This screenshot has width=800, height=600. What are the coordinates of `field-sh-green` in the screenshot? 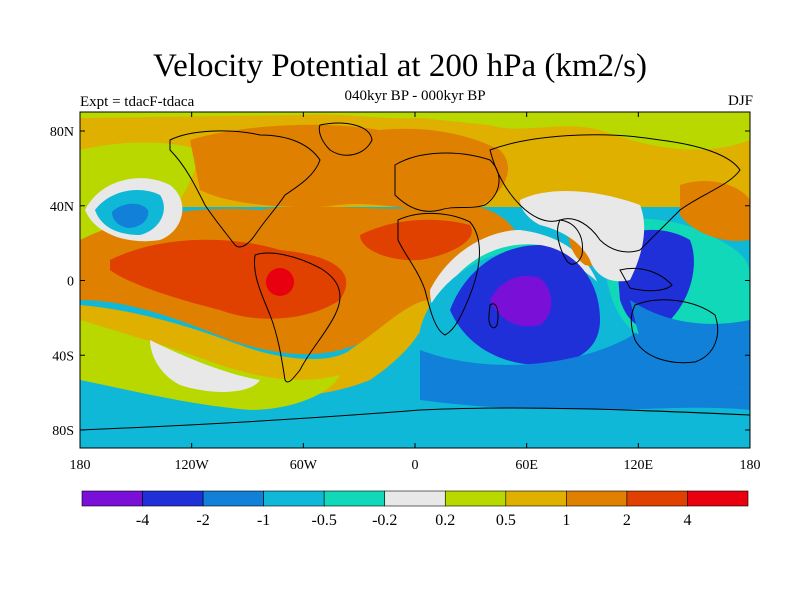 It's located at (210, 365).